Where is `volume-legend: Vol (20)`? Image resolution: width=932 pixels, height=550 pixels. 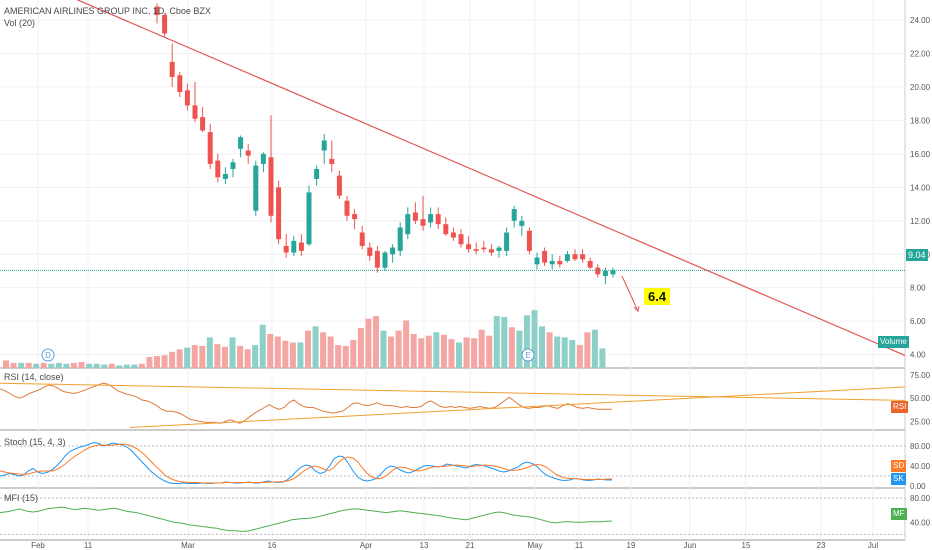
volume-legend: Vol (20) is located at coordinates (20, 23).